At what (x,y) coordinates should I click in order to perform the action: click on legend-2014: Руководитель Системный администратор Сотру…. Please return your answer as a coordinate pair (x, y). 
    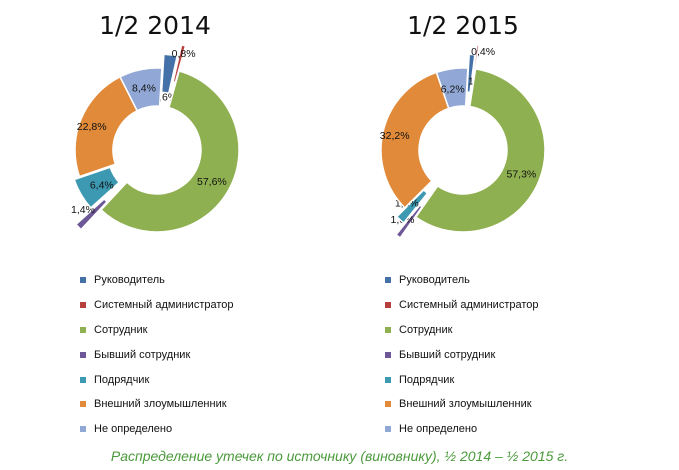
    Looking at the image, I should click on (190, 355).